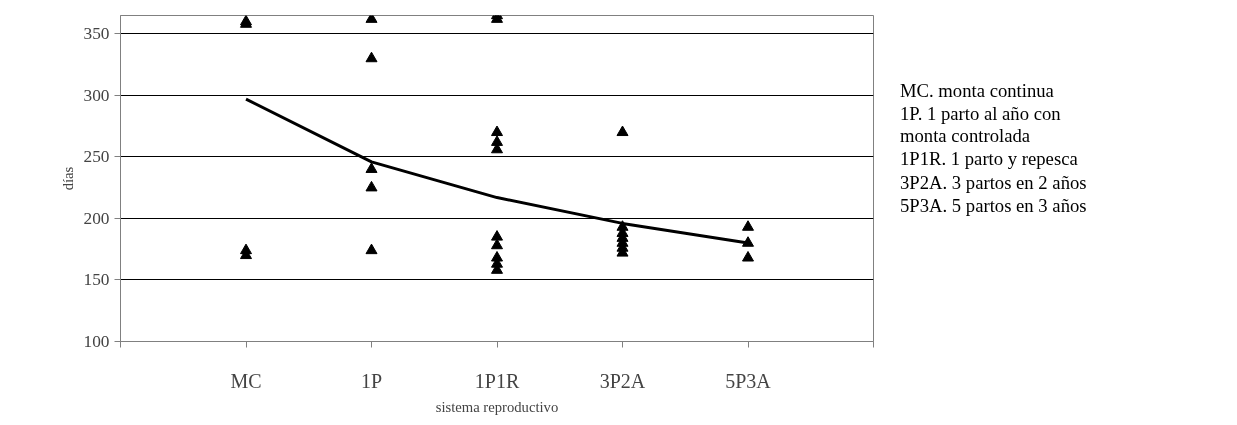  I want to click on y-tick-label: 150, so click(96, 280).